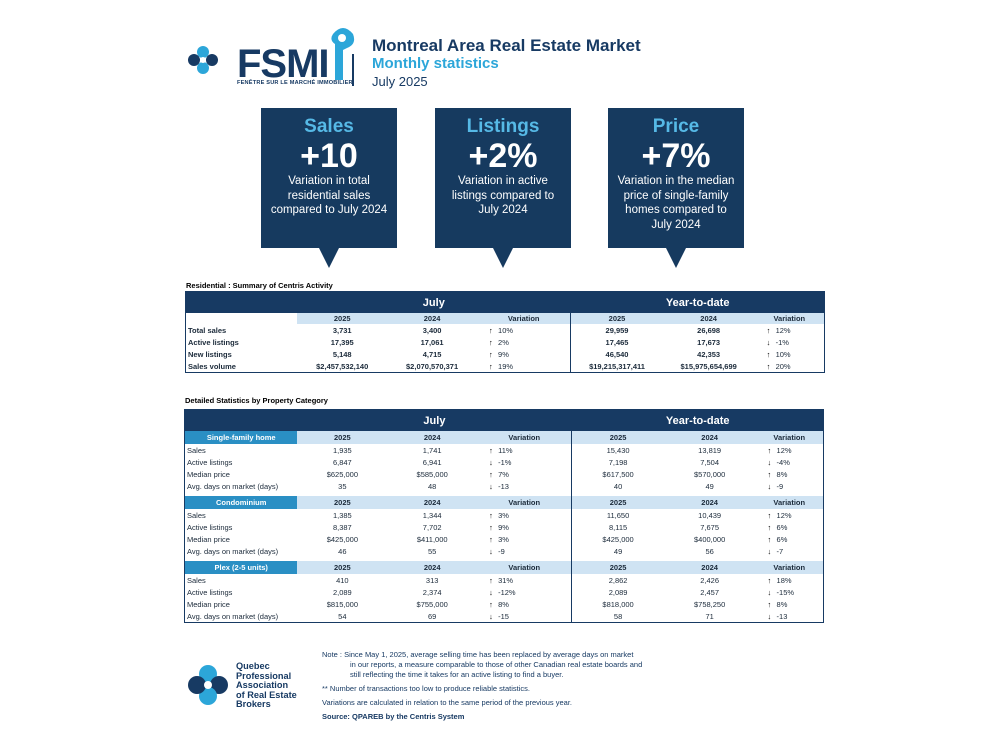 This screenshot has height=750, width=1000. What do you see at coordinates (432, 366) in the screenshot?
I see `value-2024: $2,070,570,371` at bounding box center [432, 366].